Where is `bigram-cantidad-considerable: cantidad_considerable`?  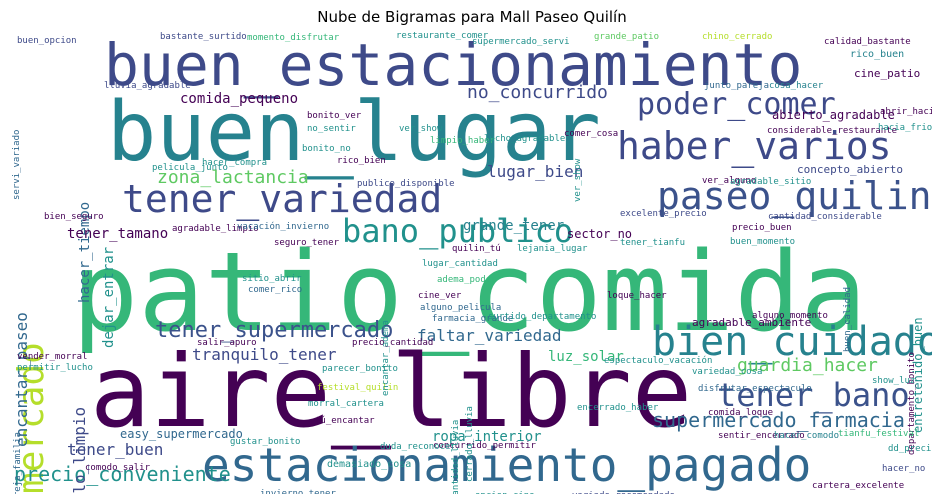
bigram-cantidad-considerable: cantidad_considerable is located at coordinates (825, 217).